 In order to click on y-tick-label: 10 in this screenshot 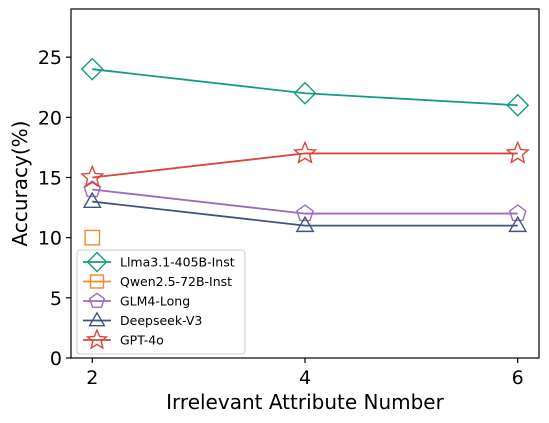, I will do `click(50, 239)`.